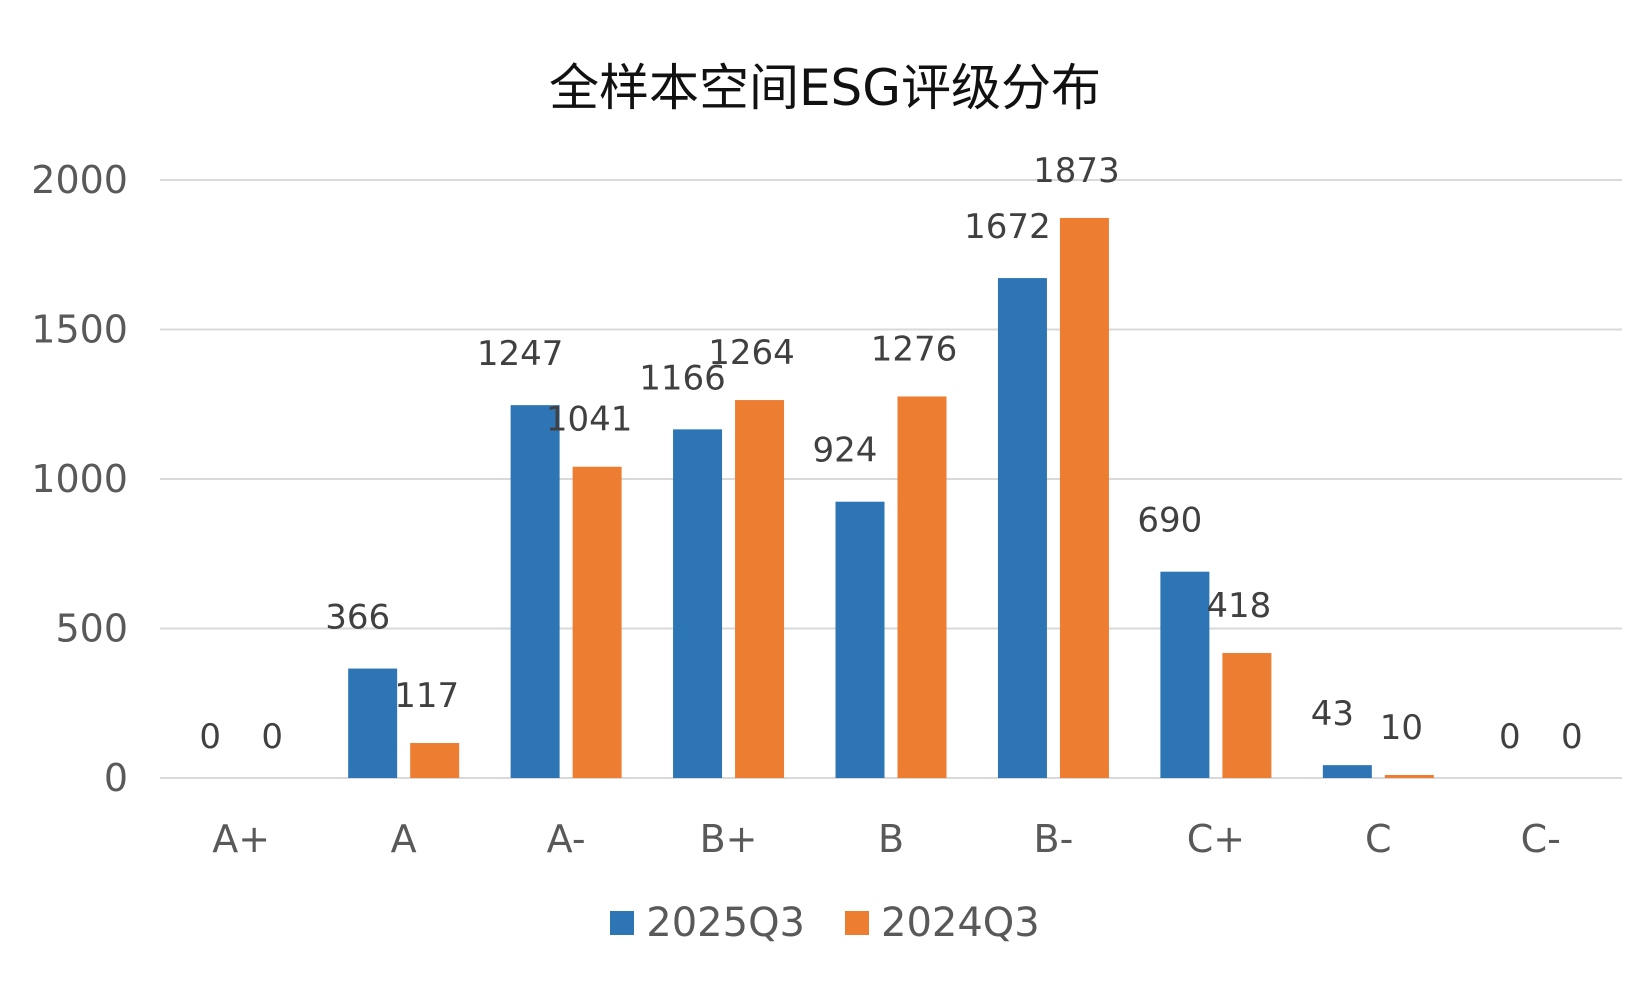  Describe the element at coordinates (682, 378) in the screenshot. I see `data-label: 1166` at that location.